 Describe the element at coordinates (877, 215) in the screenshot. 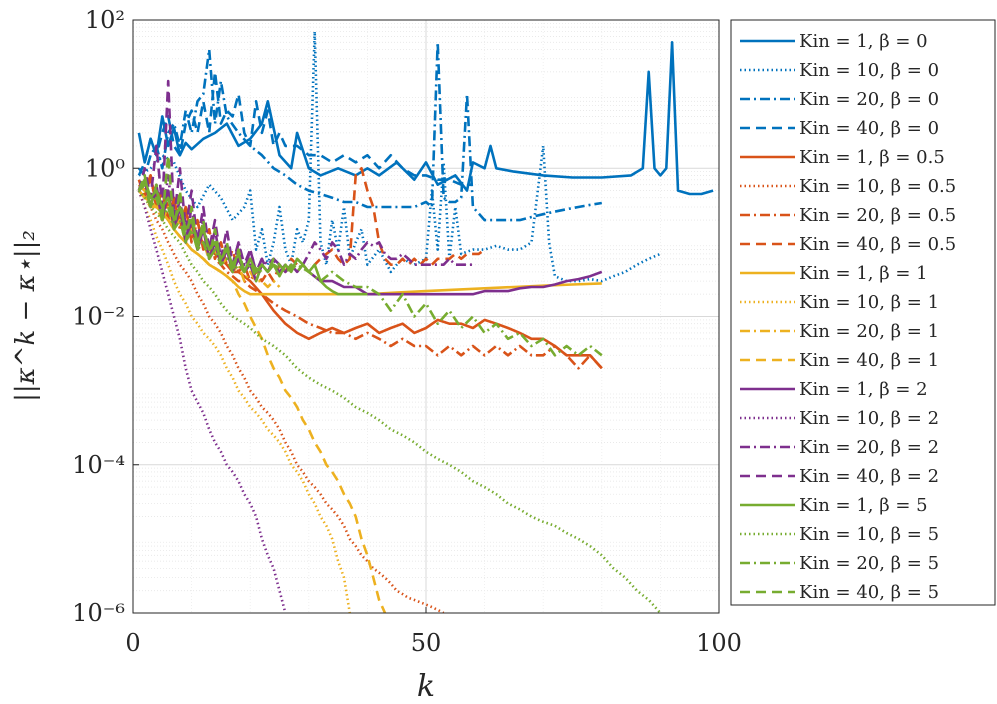

I see `legend-label: Kin = 20, β = 0.5` at that location.